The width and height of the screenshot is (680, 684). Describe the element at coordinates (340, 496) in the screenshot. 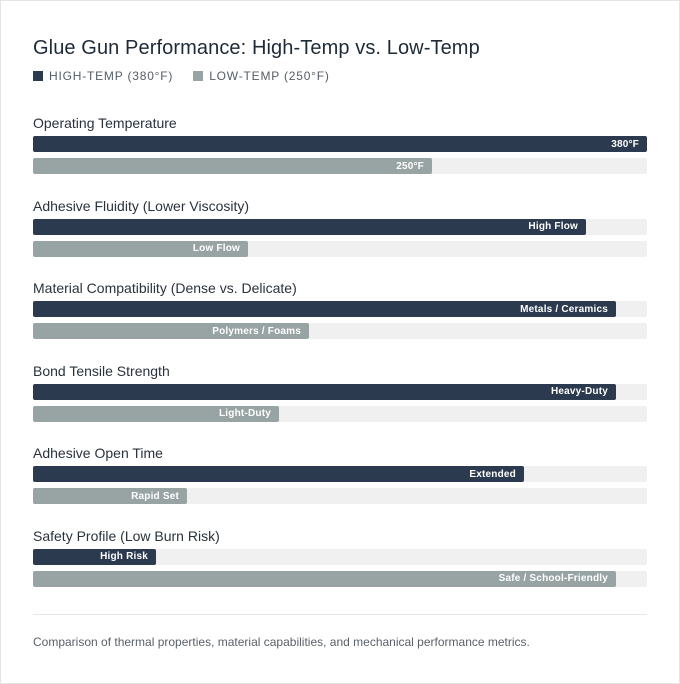

I see `bar-track-low-temp: Rapid Set` at that location.